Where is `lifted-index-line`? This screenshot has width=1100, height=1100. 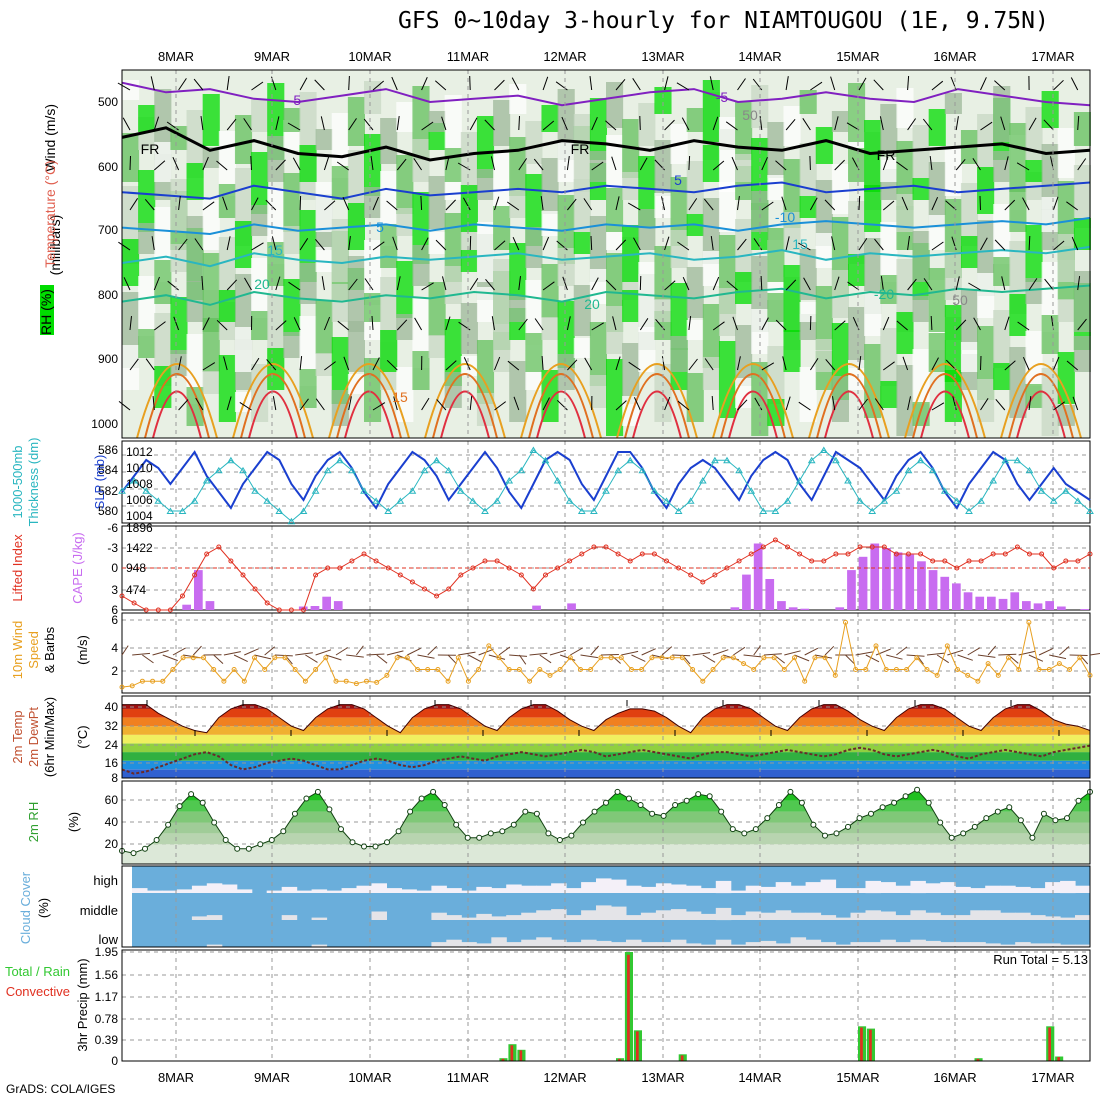
lifted-index-line is located at coordinates (606, 575).